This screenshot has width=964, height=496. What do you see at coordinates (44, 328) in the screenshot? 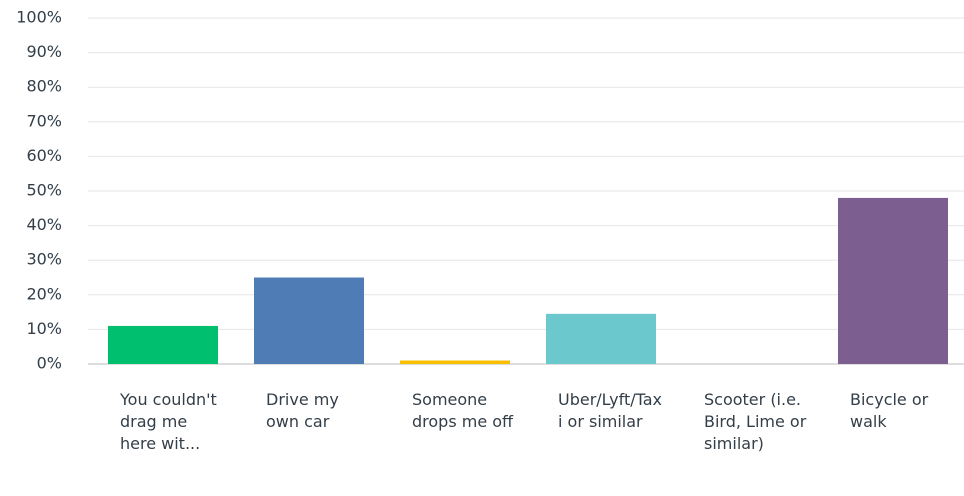
I see `y-tick-label: 10%` at bounding box center [44, 328].